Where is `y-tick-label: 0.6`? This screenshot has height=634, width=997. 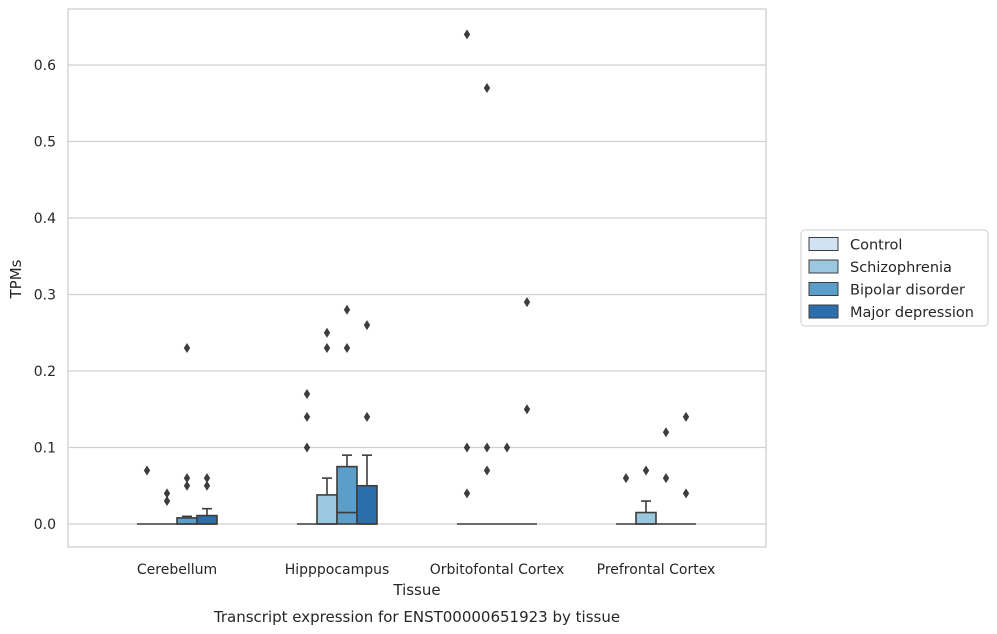
y-tick-label: 0.6 is located at coordinates (45, 66).